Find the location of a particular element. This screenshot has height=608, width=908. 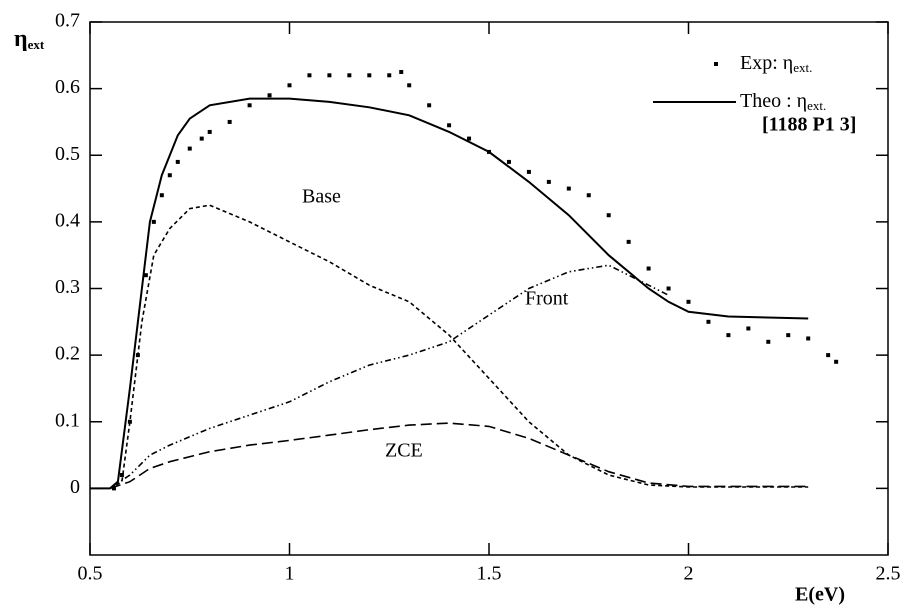

legend-marker is located at coordinates (716, 64).